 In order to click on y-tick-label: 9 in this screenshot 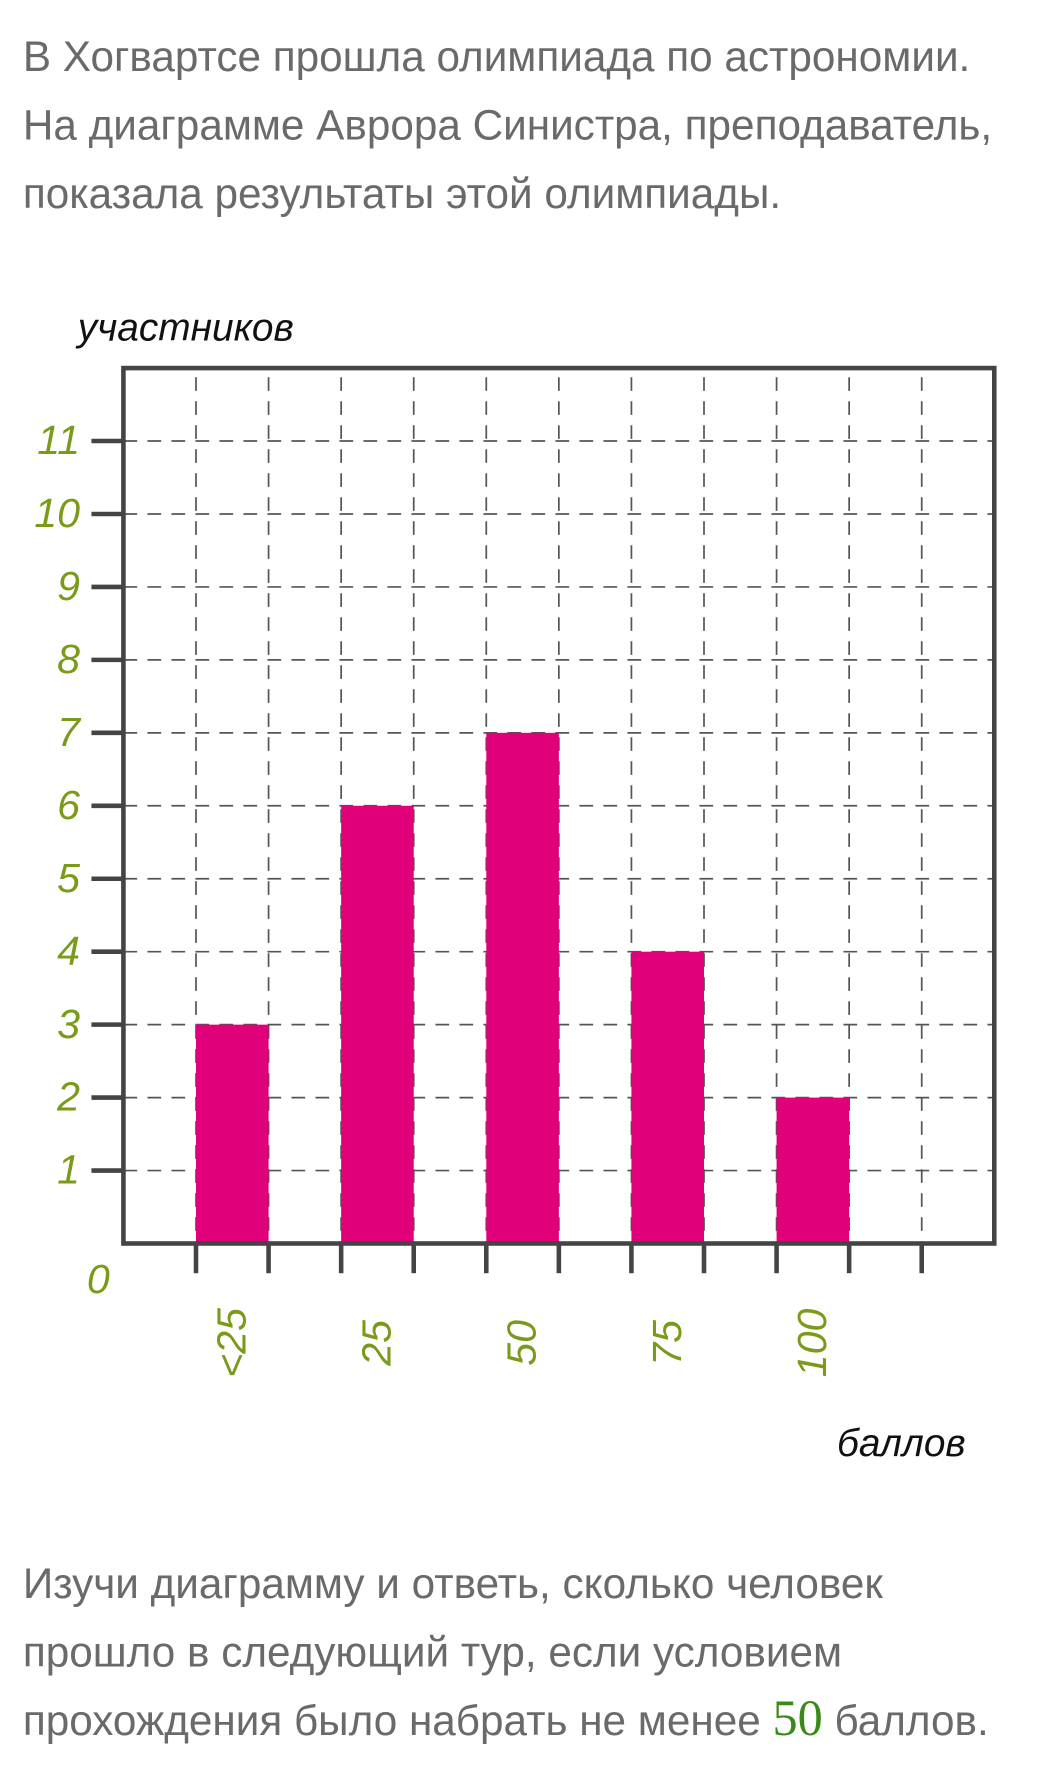, I will do `click(68, 586)`.